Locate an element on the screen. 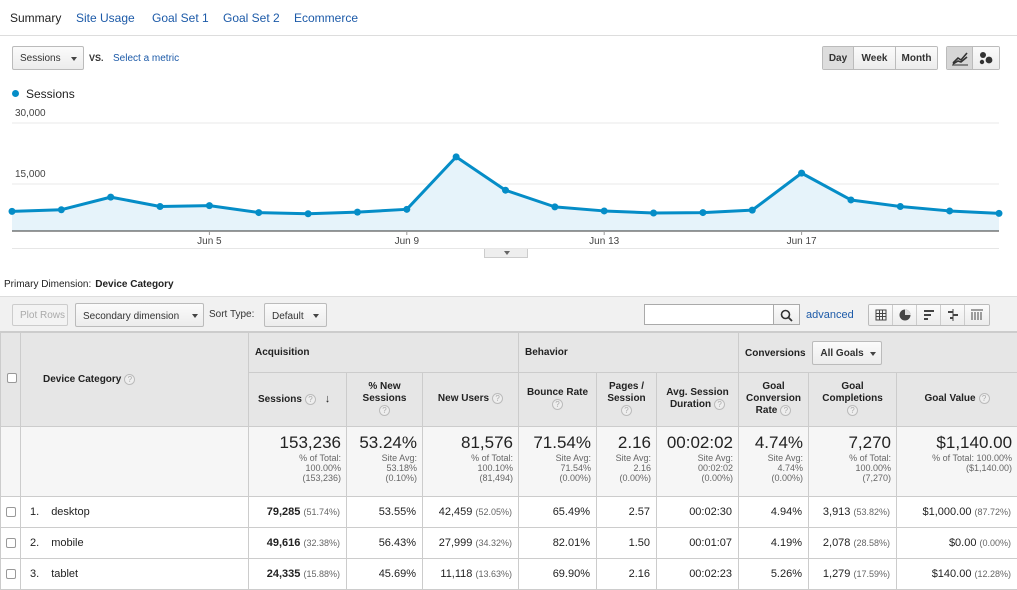 This screenshot has width=1017, height=590. total-goal-completions-l1: % of Total: is located at coordinates (870, 458).